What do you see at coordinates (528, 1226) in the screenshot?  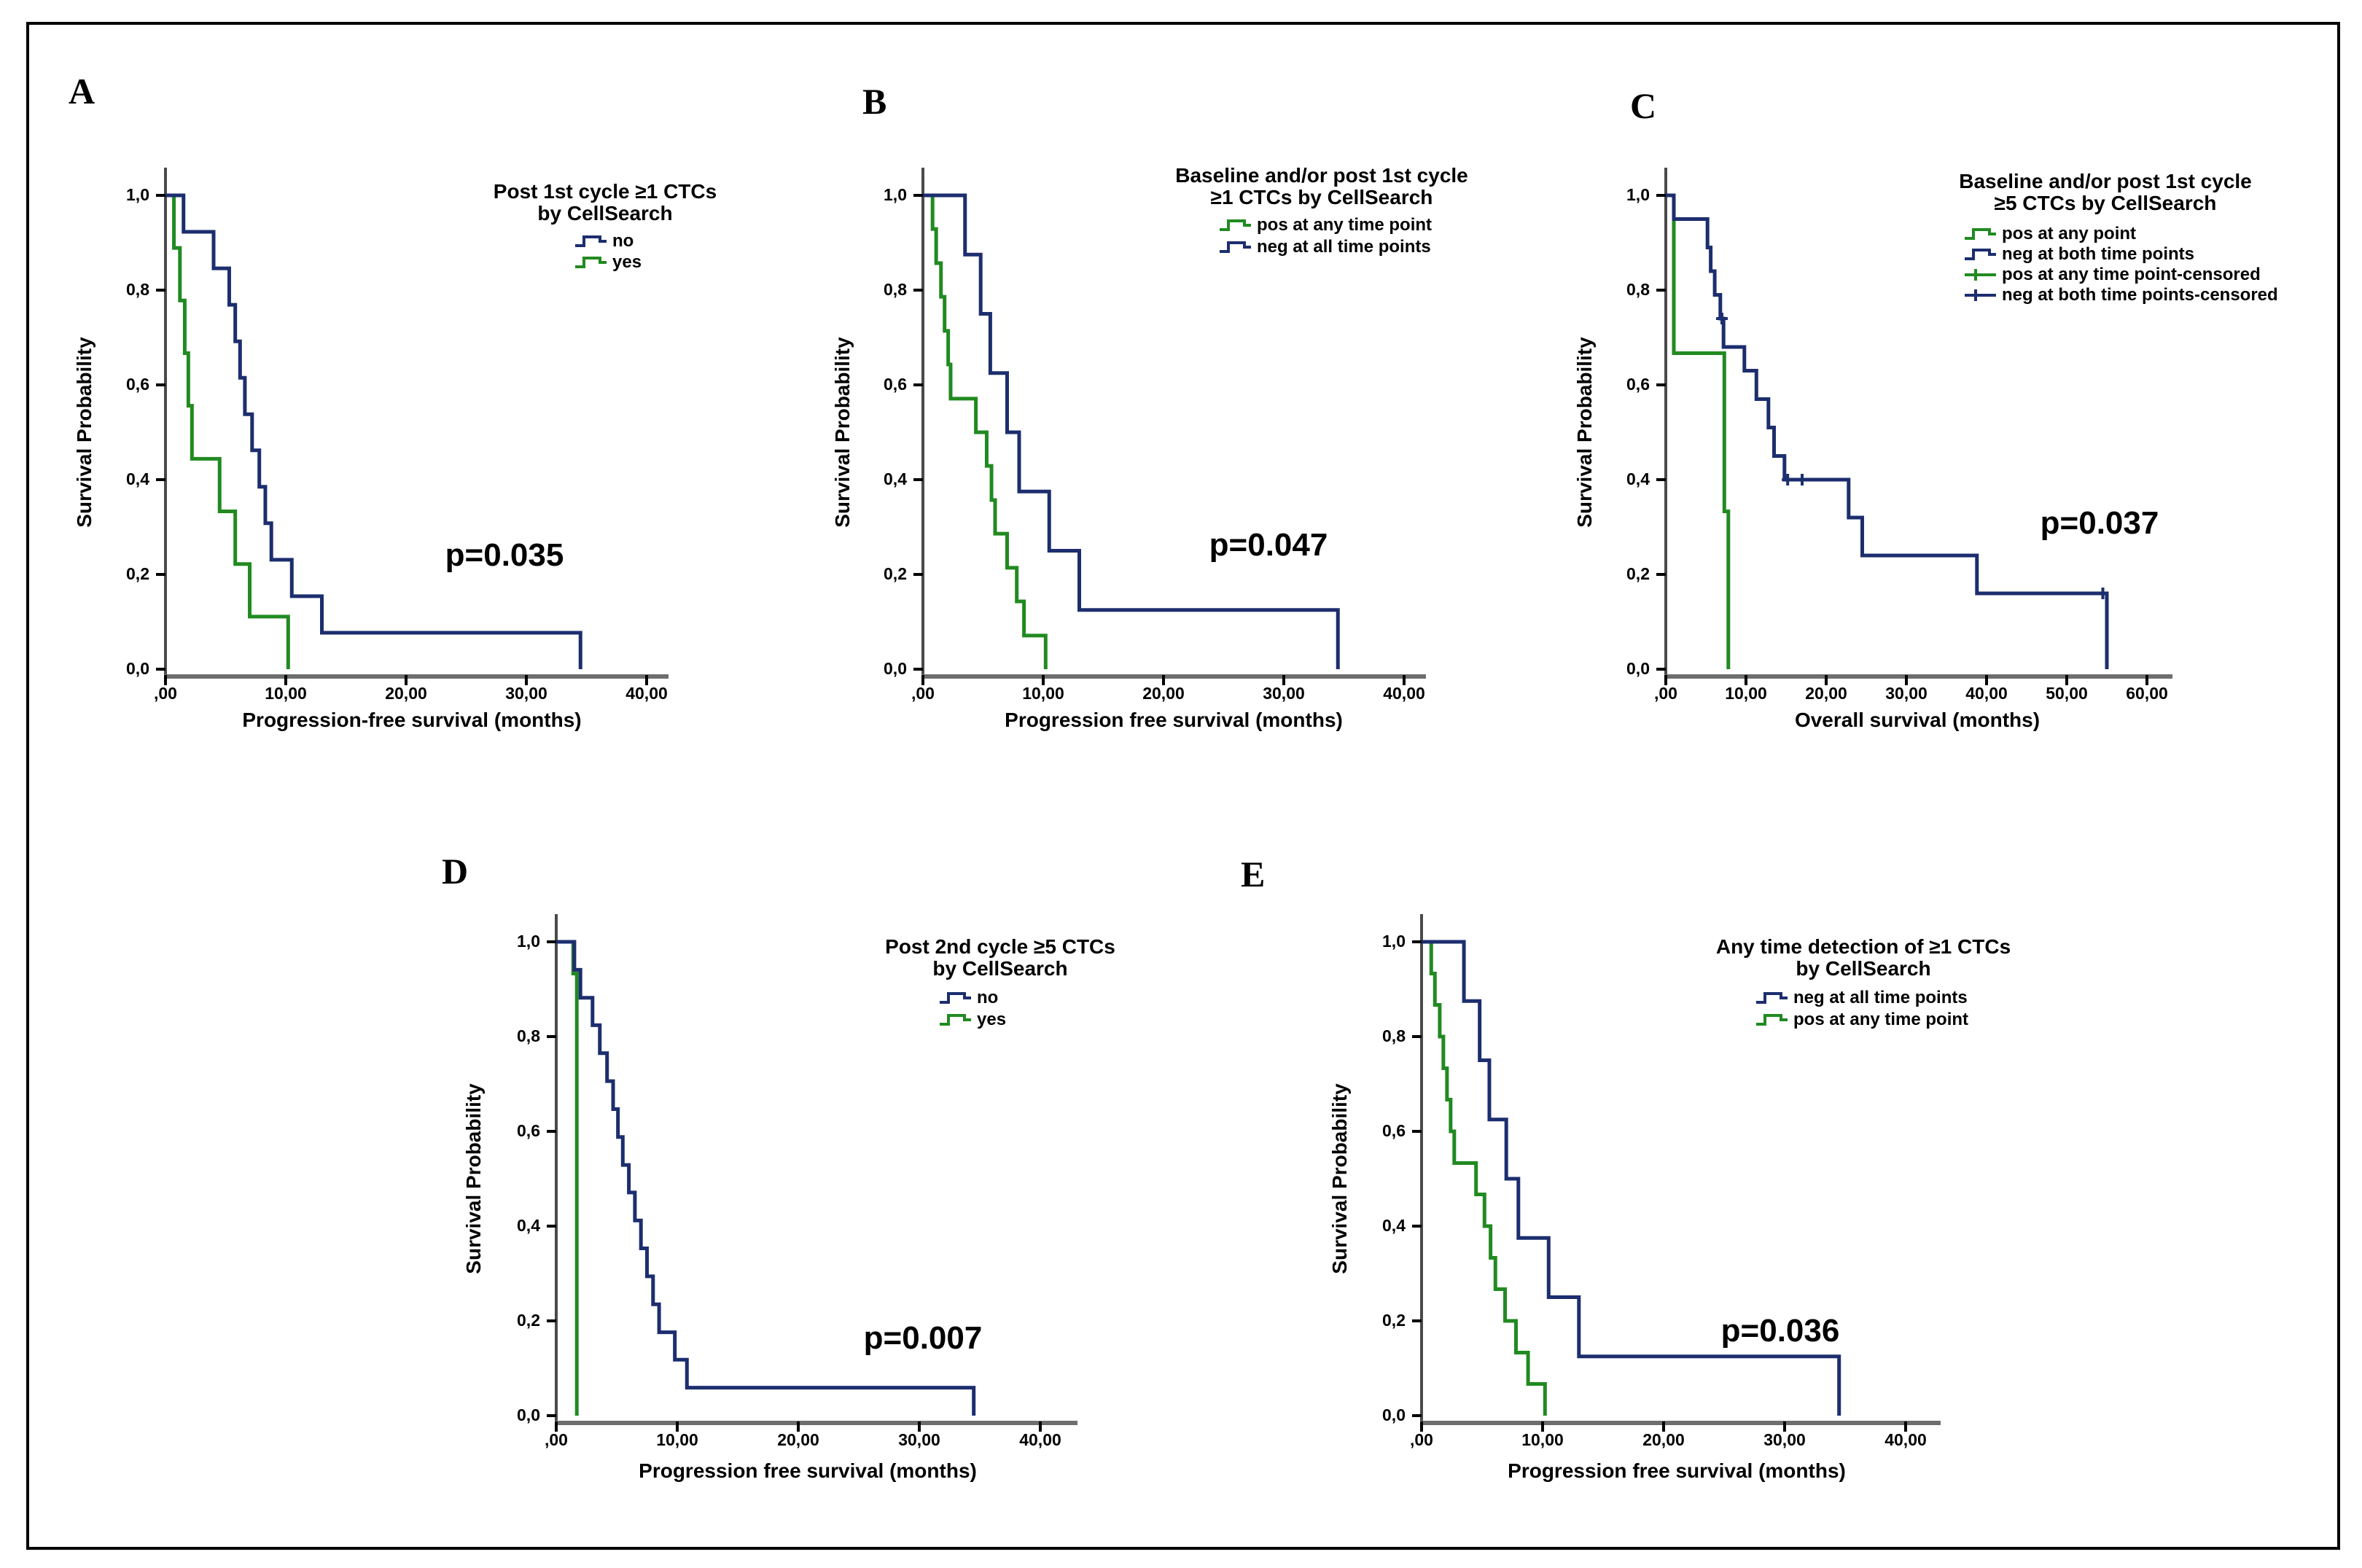 I see `y-tick-label-D-2: 0,4` at bounding box center [528, 1226].